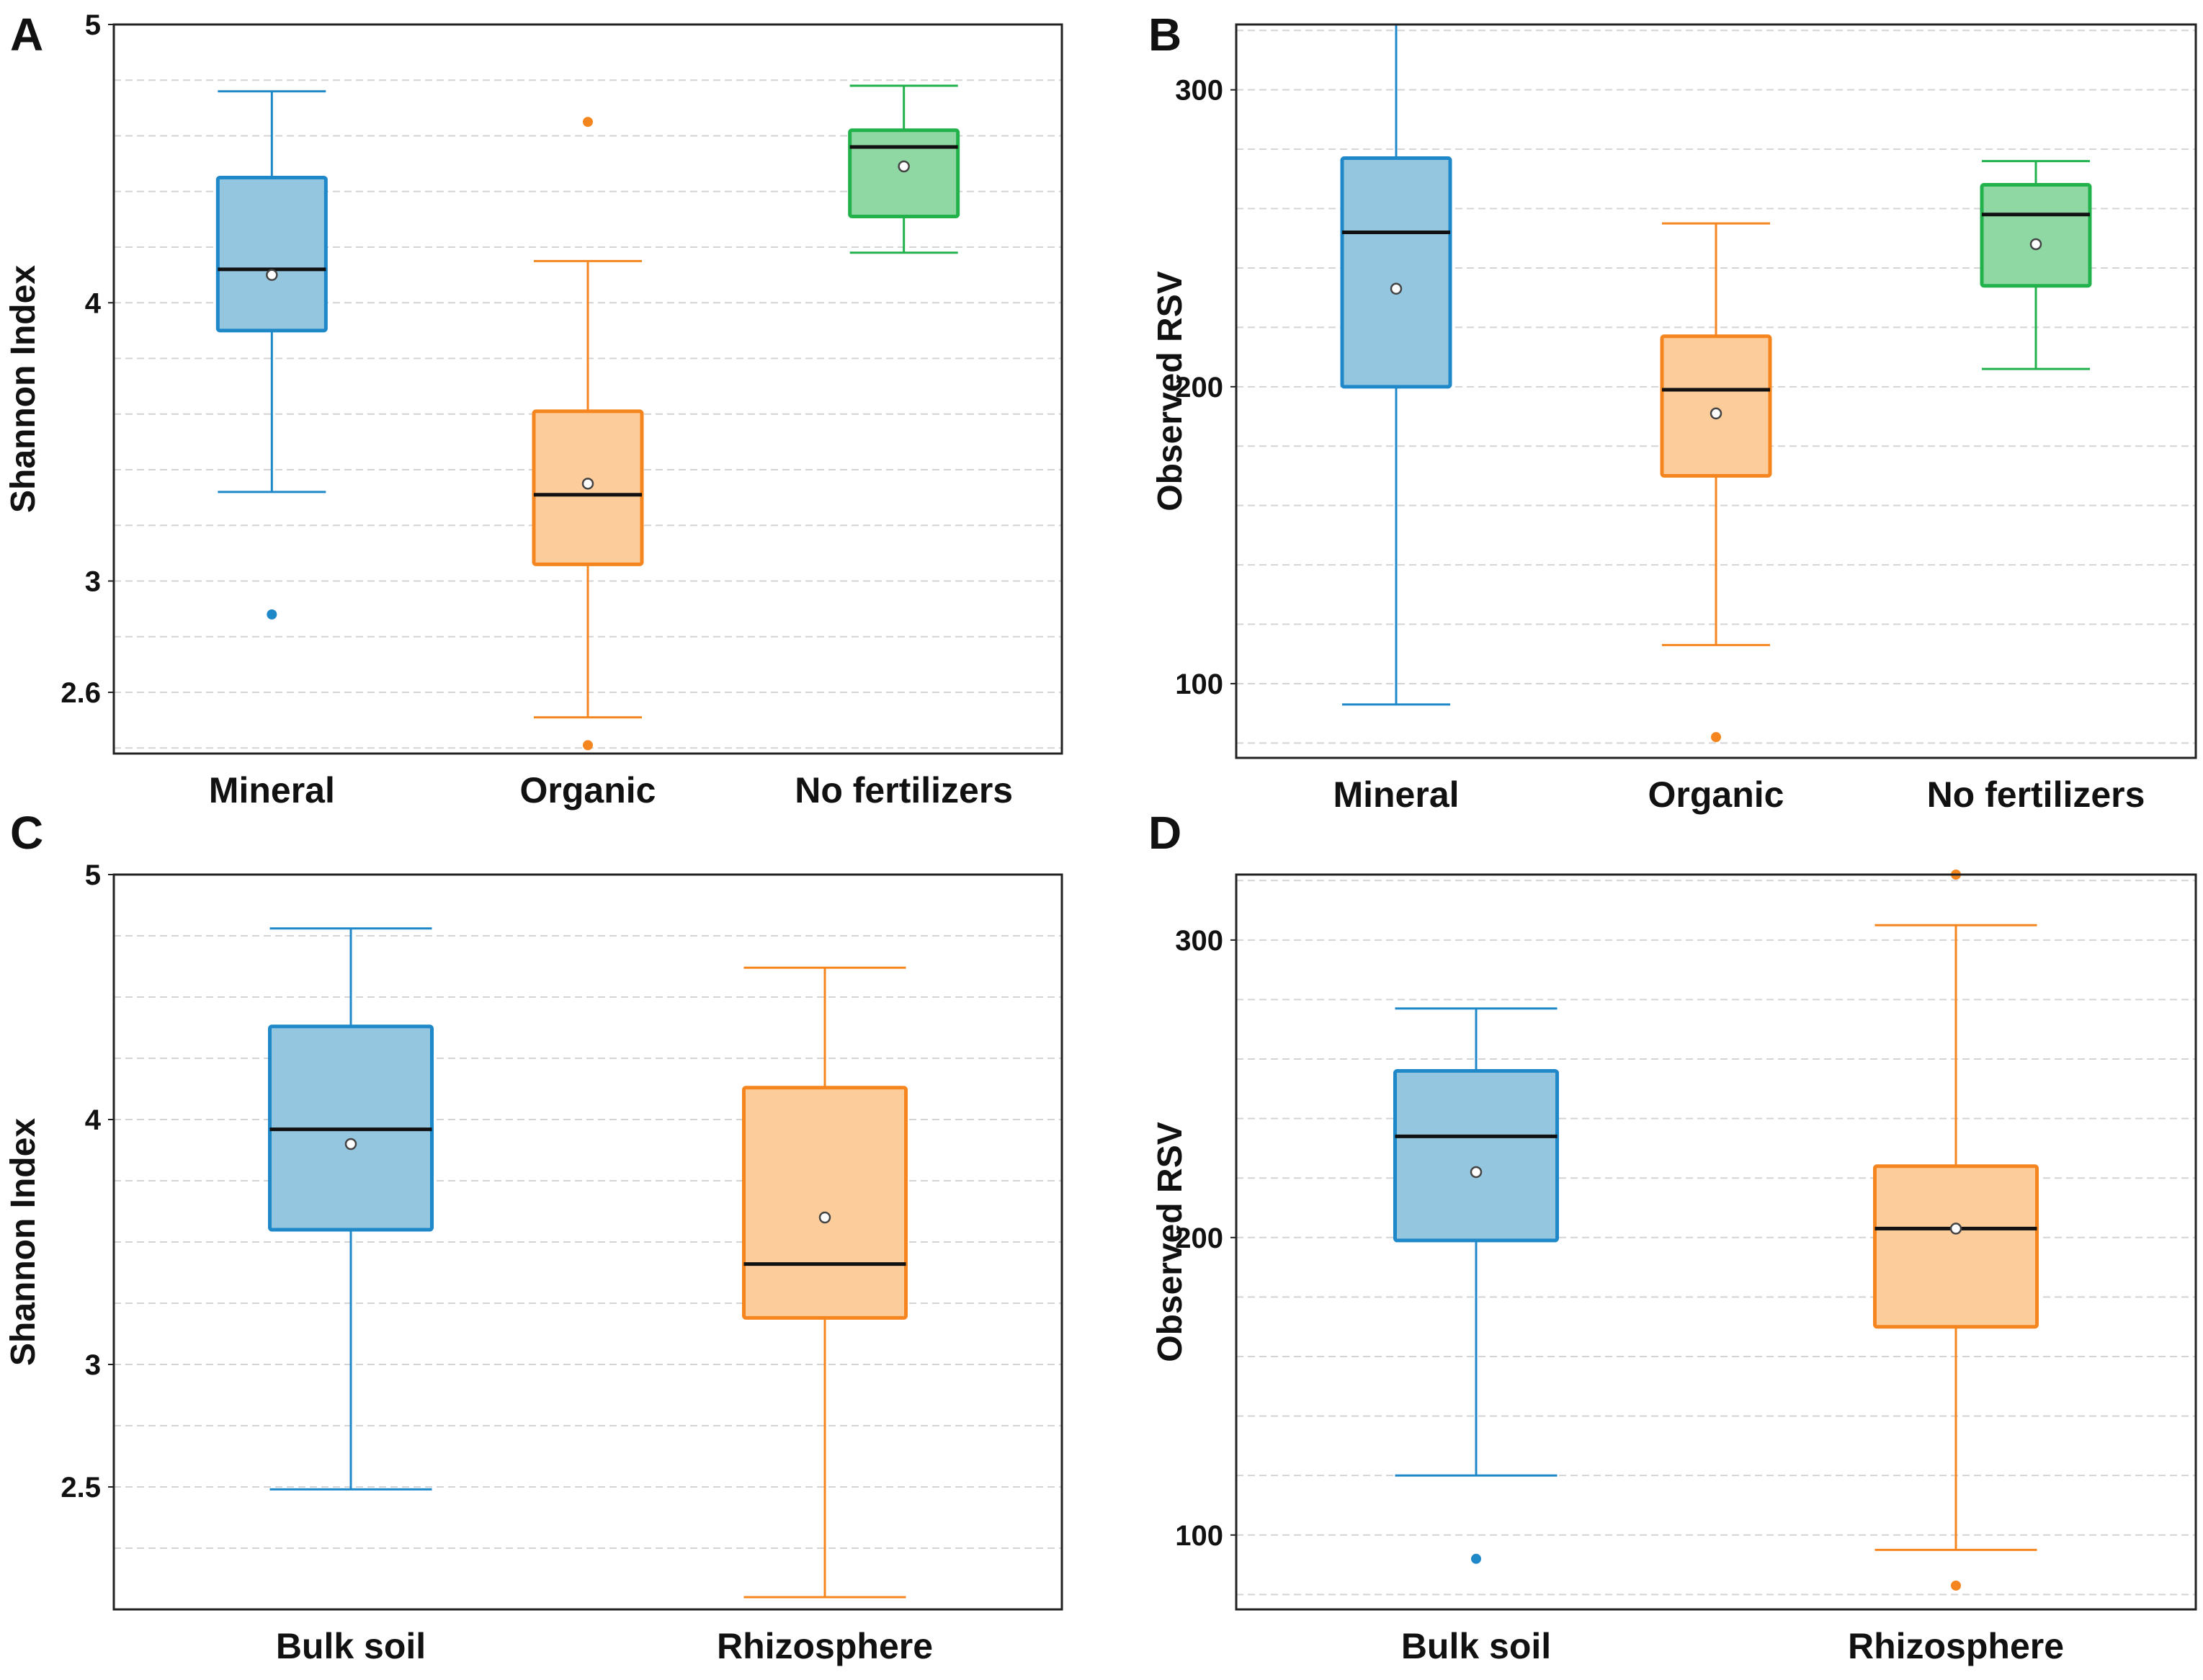  I want to click on panel-letter: A, so click(26, 35).